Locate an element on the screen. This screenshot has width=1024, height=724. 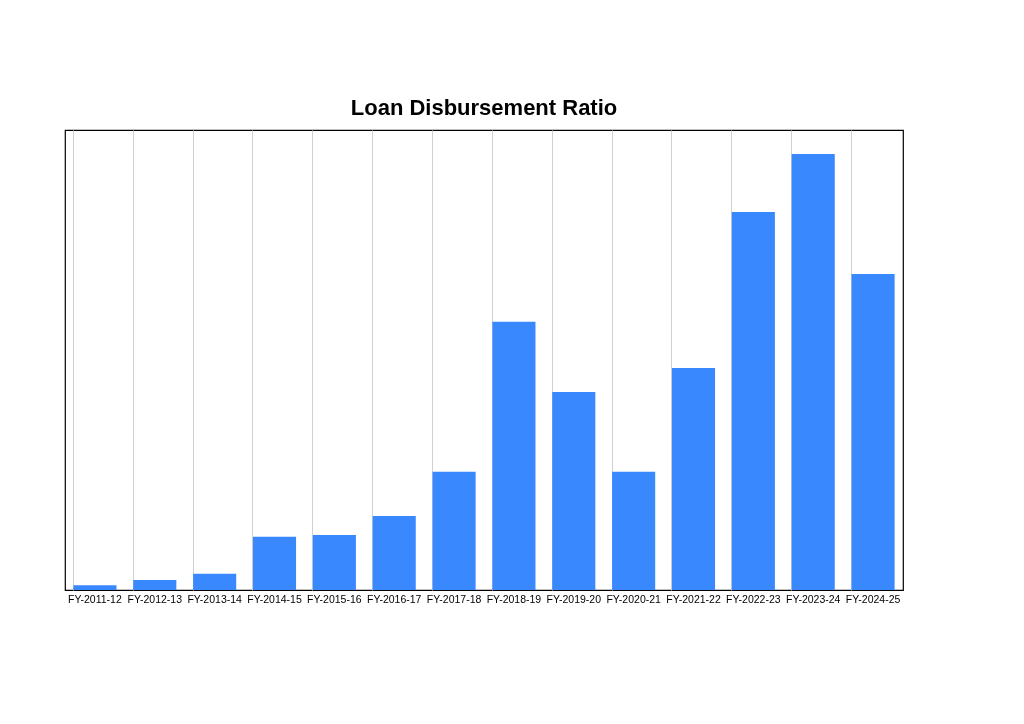
x-tick-label: FY-2011-12 is located at coordinates (95, 598).